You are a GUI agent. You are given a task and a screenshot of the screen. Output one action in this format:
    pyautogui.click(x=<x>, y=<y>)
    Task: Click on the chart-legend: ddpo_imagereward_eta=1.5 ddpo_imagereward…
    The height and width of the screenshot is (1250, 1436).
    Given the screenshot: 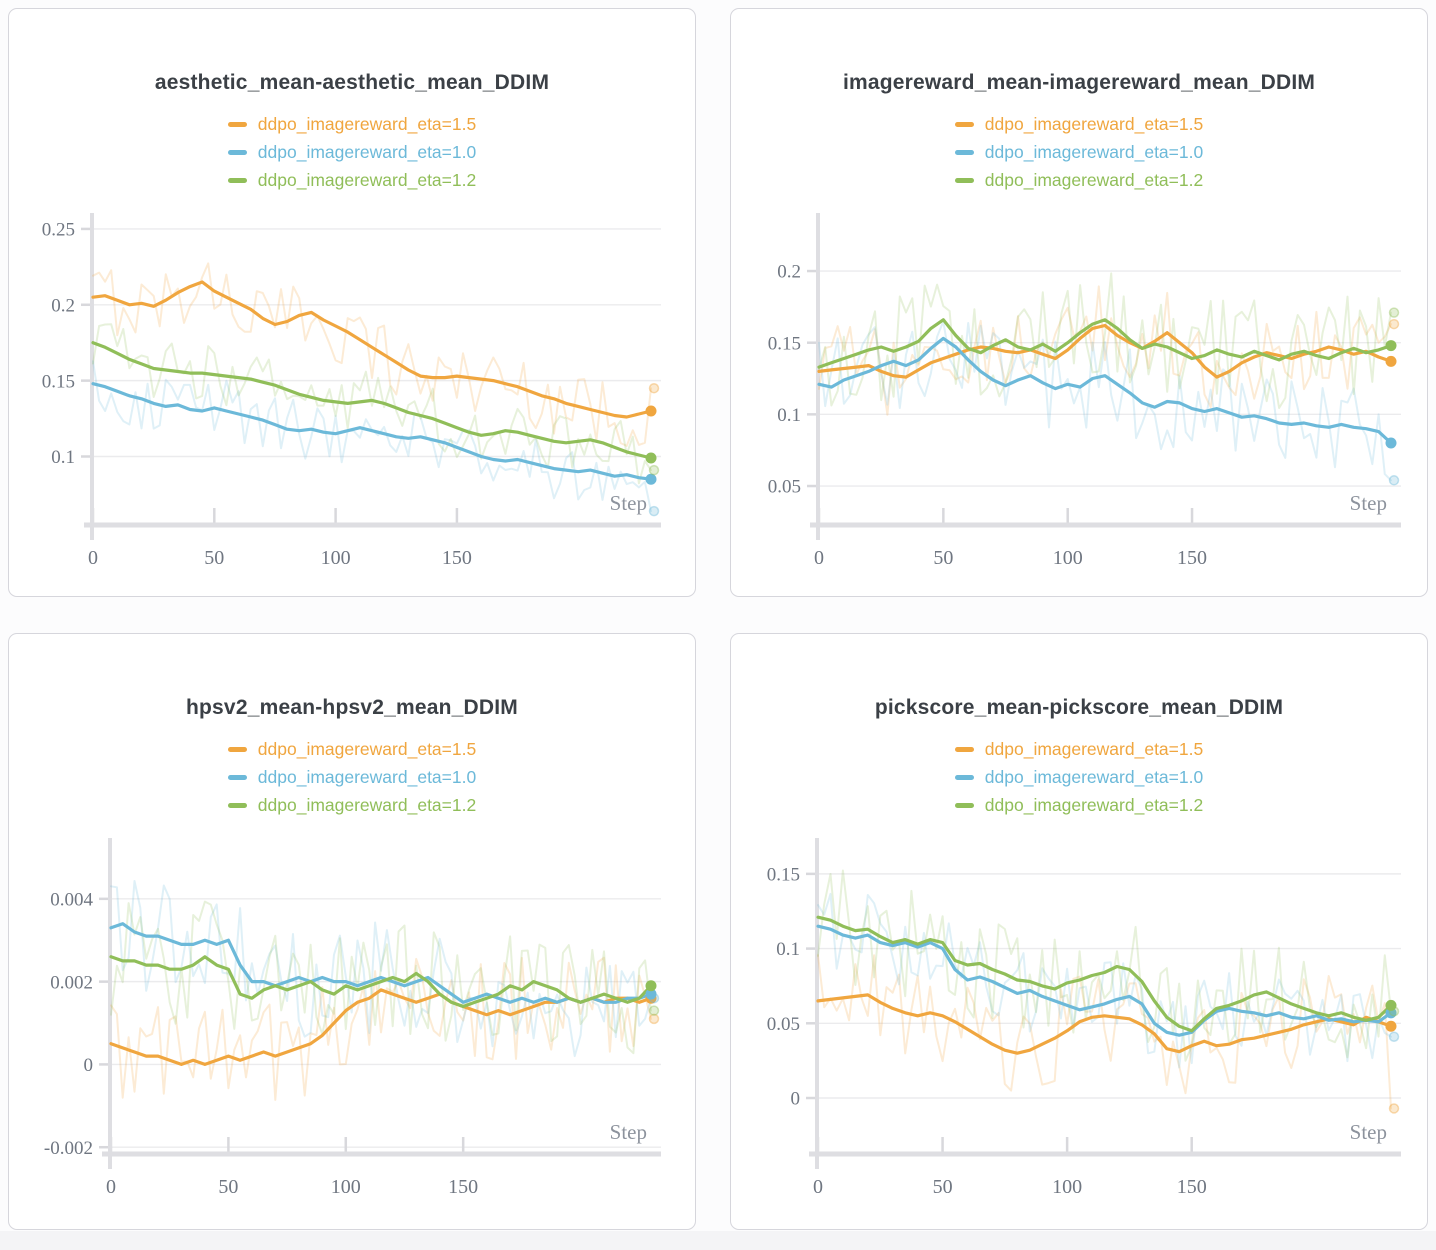 What is the action you would take?
    pyautogui.click(x=1079, y=152)
    